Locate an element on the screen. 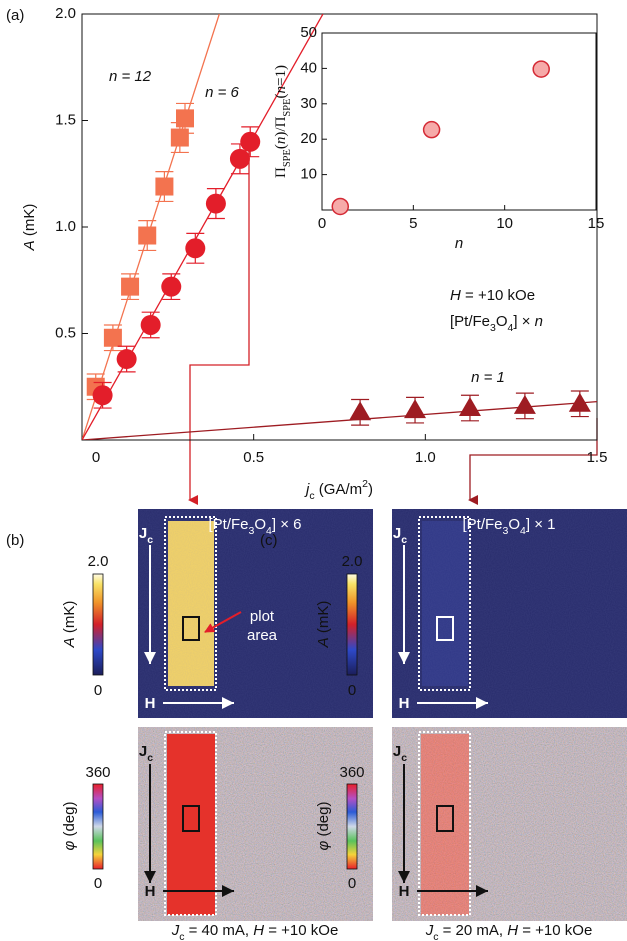 This screenshot has height=941, width=627. y-axis-label-part: (mK) is located at coordinates (29, 222).